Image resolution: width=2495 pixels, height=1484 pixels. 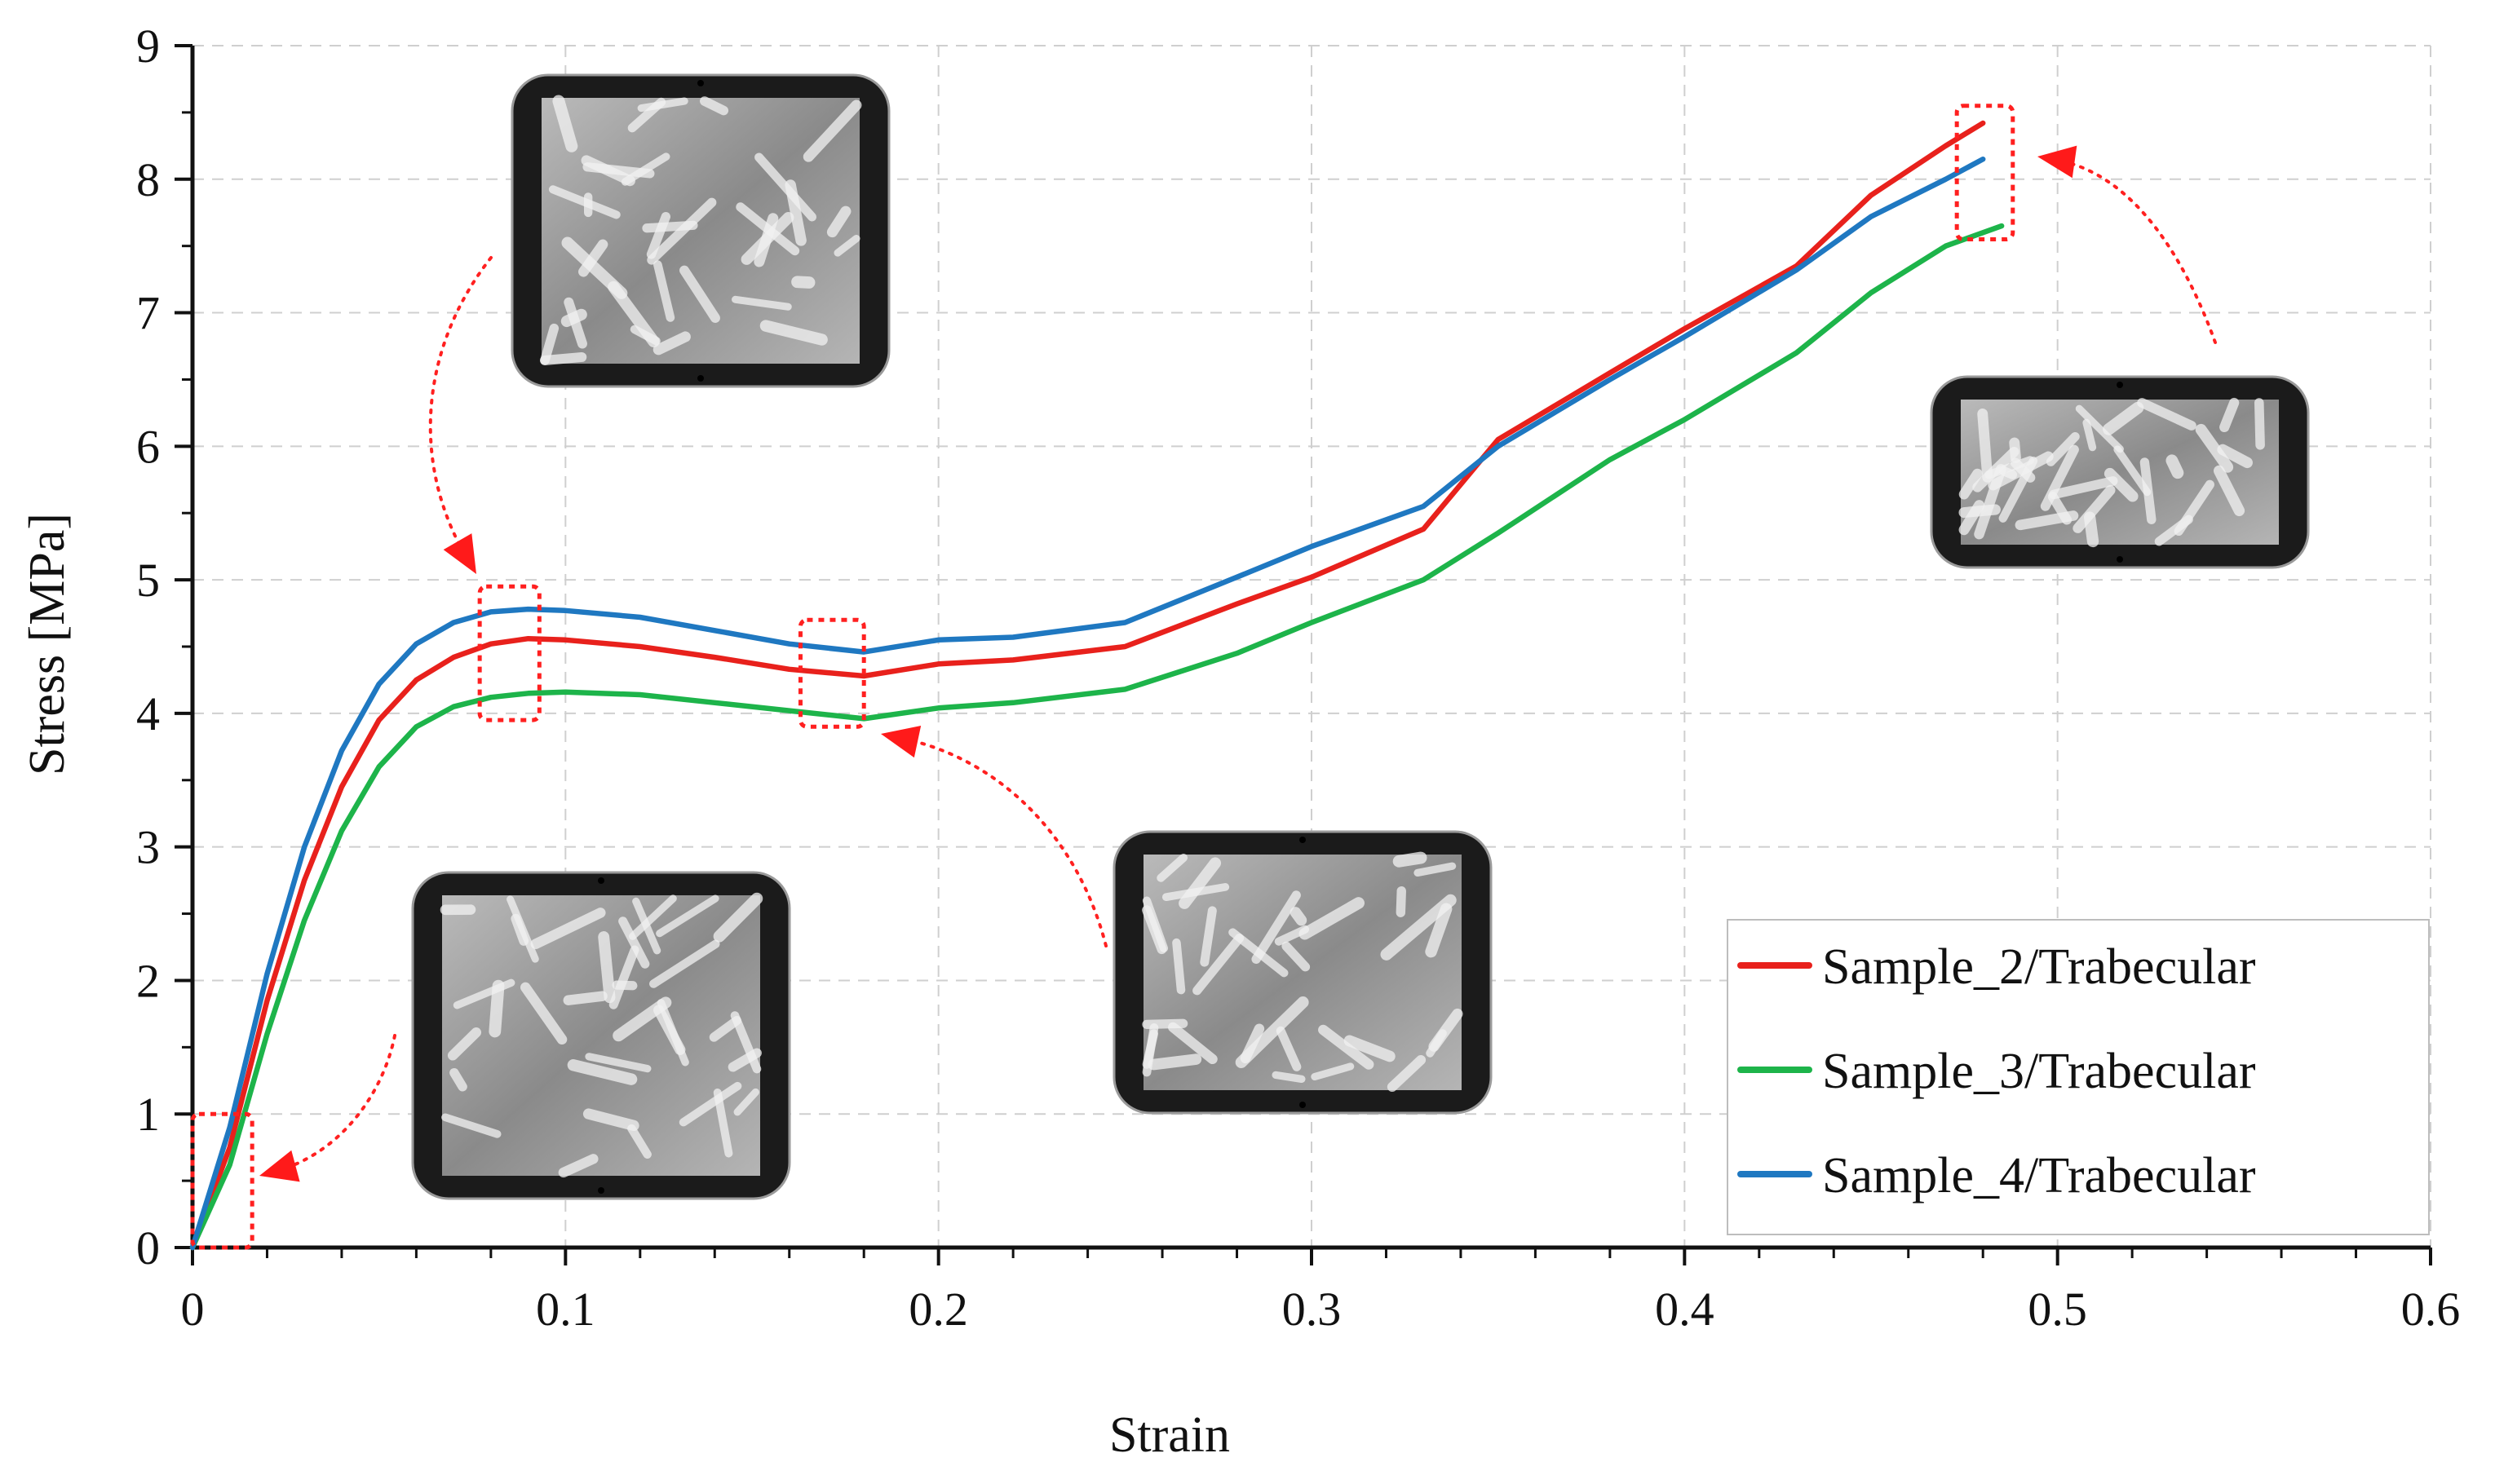 What do you see at coordinates (1684, 1309) in the screenshot?
I see `x-tick-label: 0.4` at bounding box center [1684, 1309].